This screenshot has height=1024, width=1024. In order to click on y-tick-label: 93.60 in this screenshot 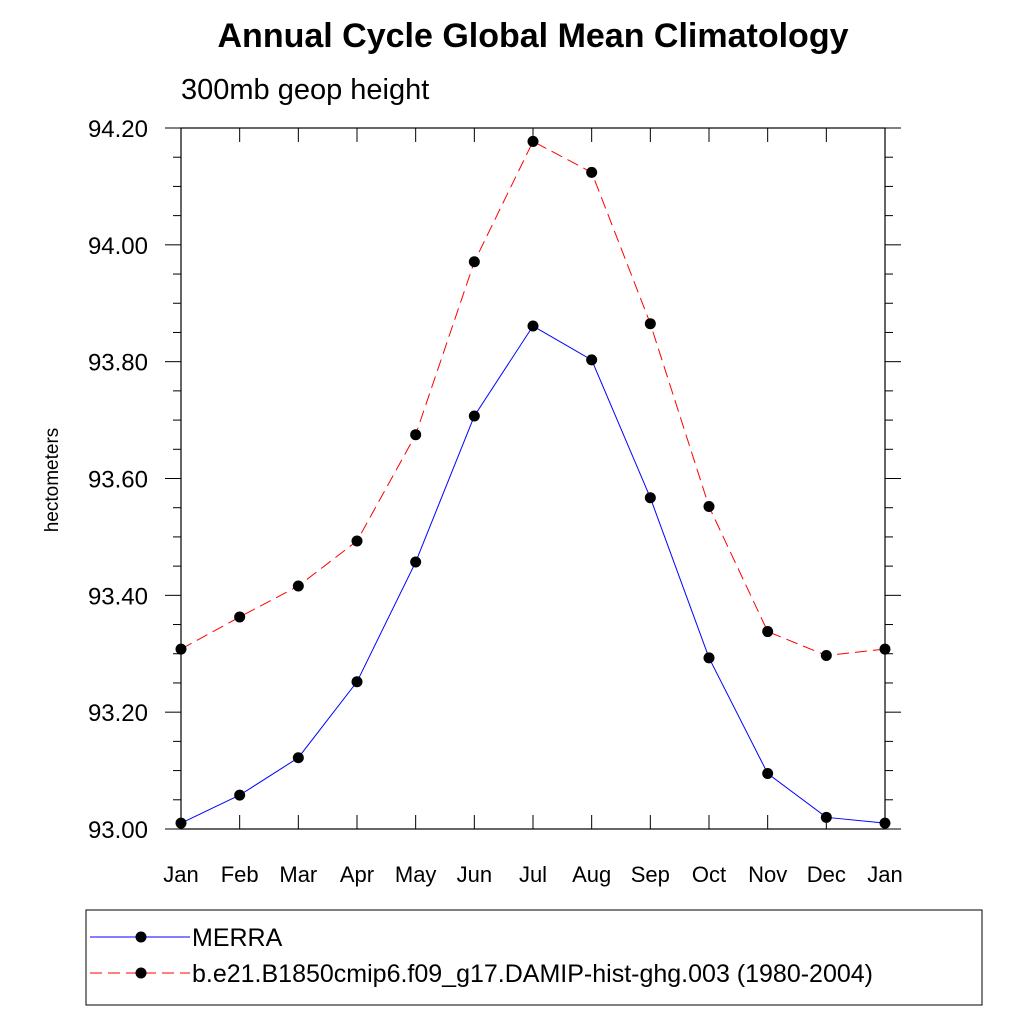, I will do `click(118, 480)`.